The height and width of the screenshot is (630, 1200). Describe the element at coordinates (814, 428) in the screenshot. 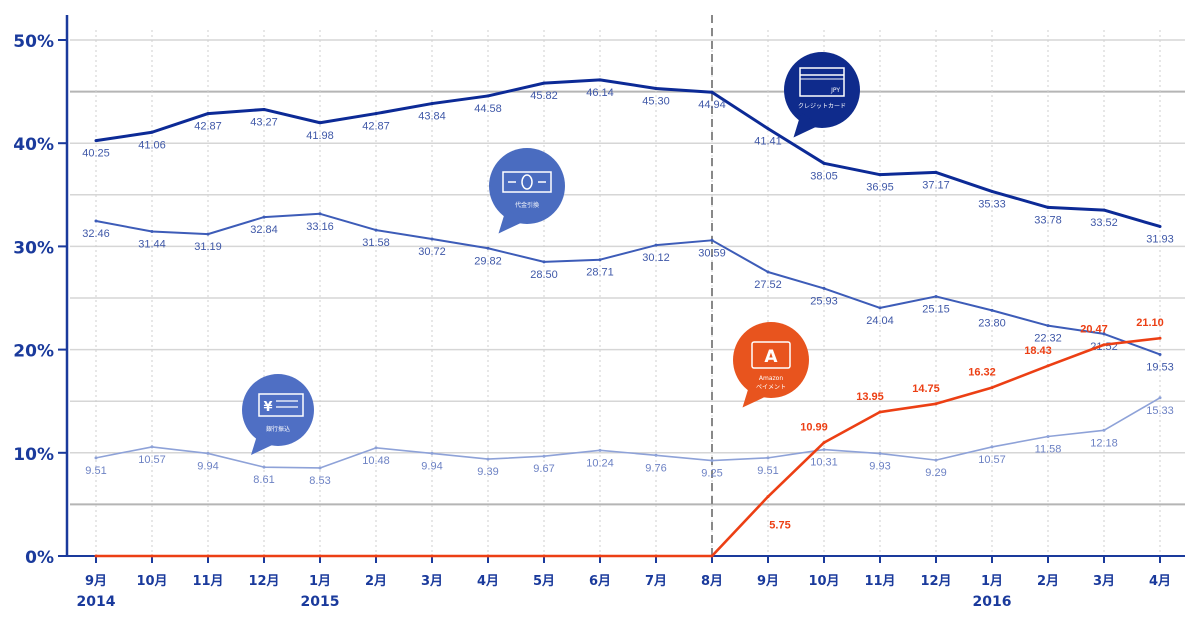

I see `data-label: 10.99` at that location.